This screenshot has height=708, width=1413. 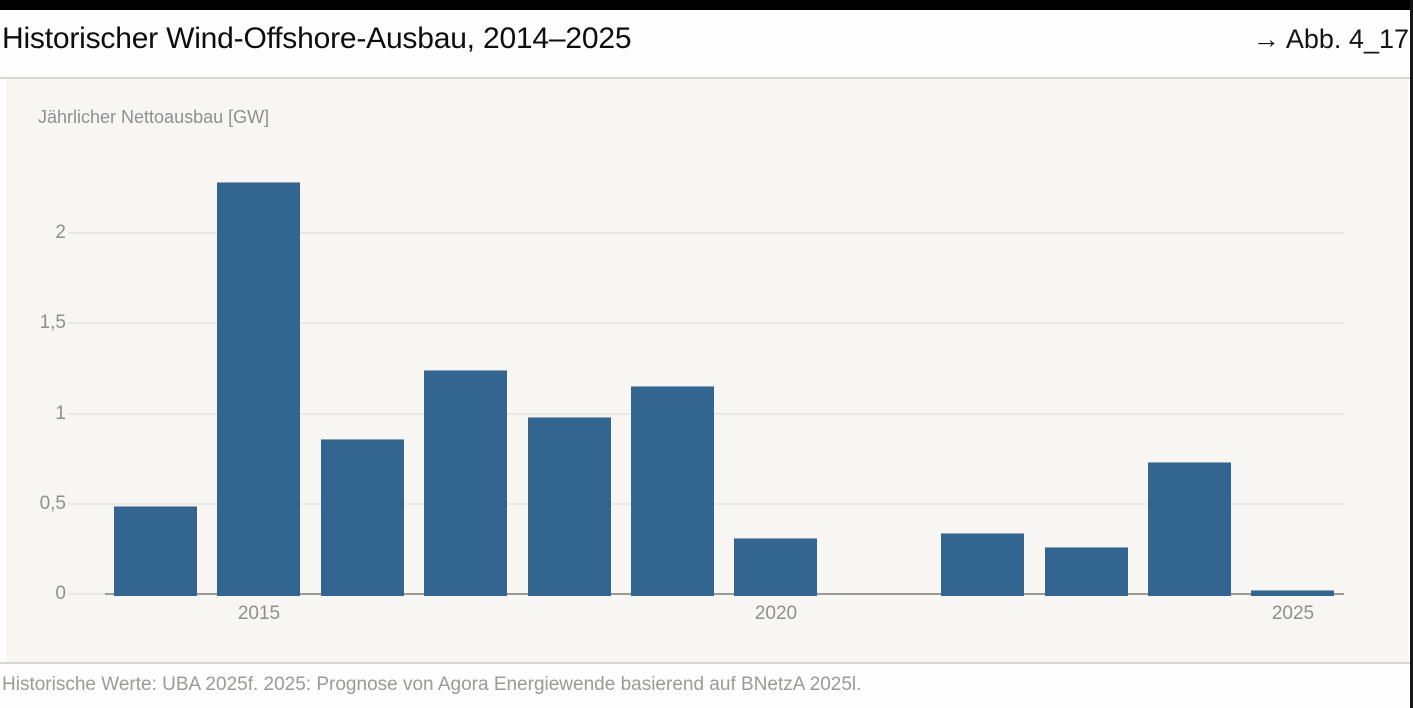 I want to click on y-axis-unit-label: Jährlicher Nettoausbau [GW], so click(x=154, y=117).